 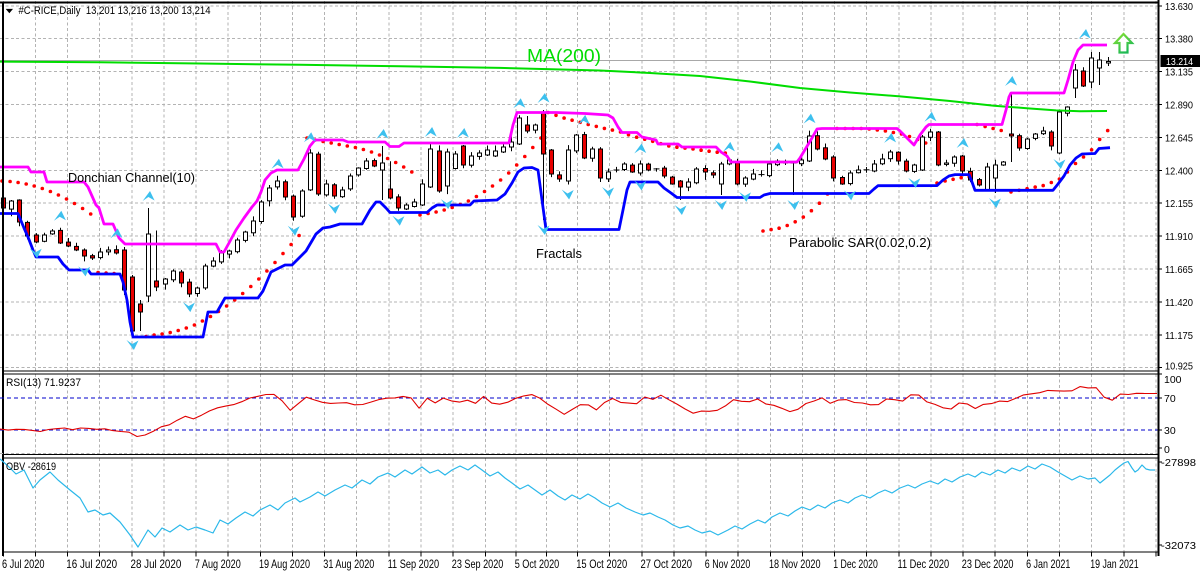 I want to click on svg-text: 10.925, so click(x=1179, y=367).